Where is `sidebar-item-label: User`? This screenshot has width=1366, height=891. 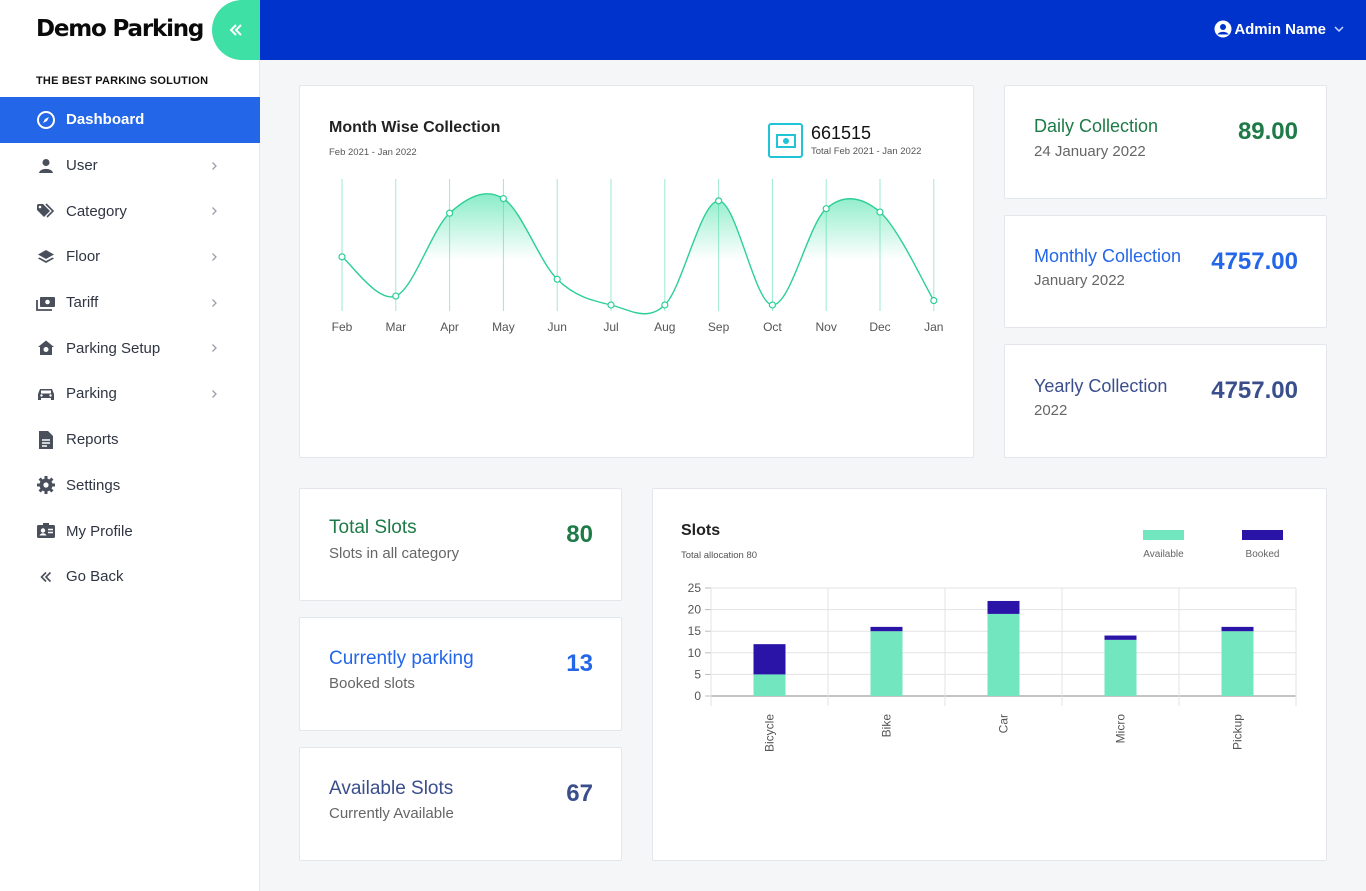
sidebar-item-label: User is located at coordinates (82, 166).